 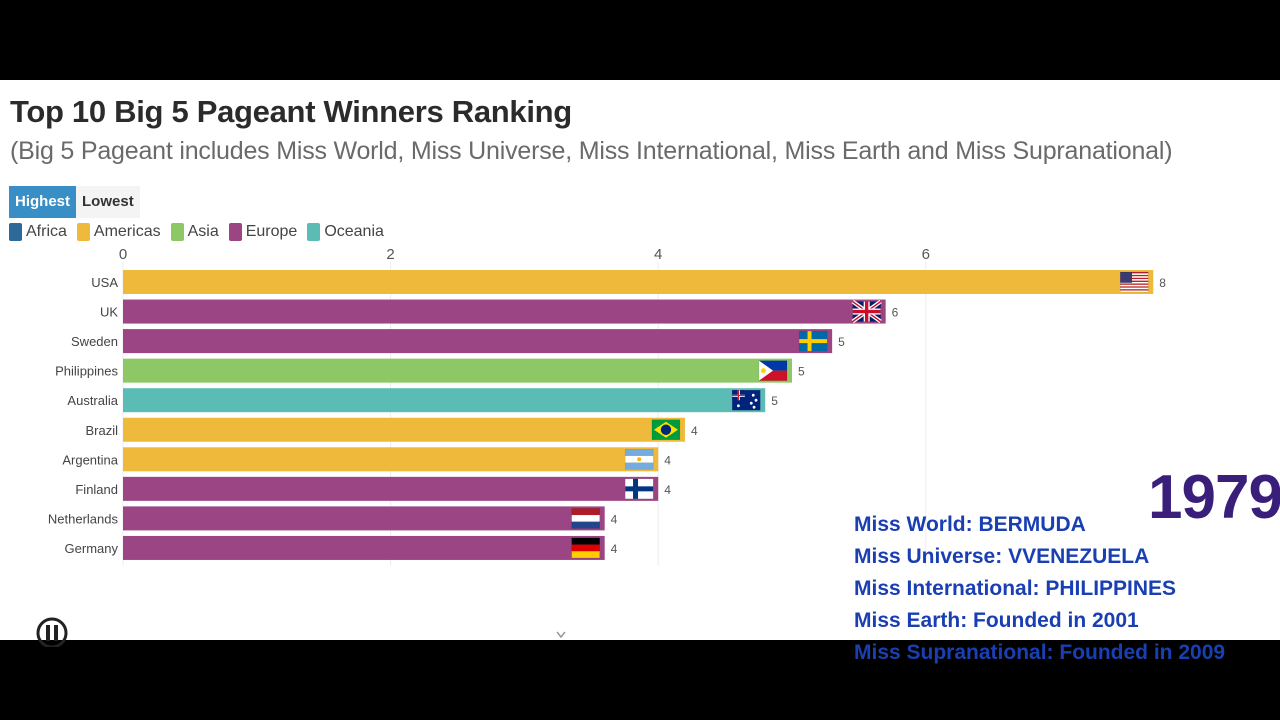 I want to click on sort-toggle: Highest Lowest, so click(x=74, y=202).